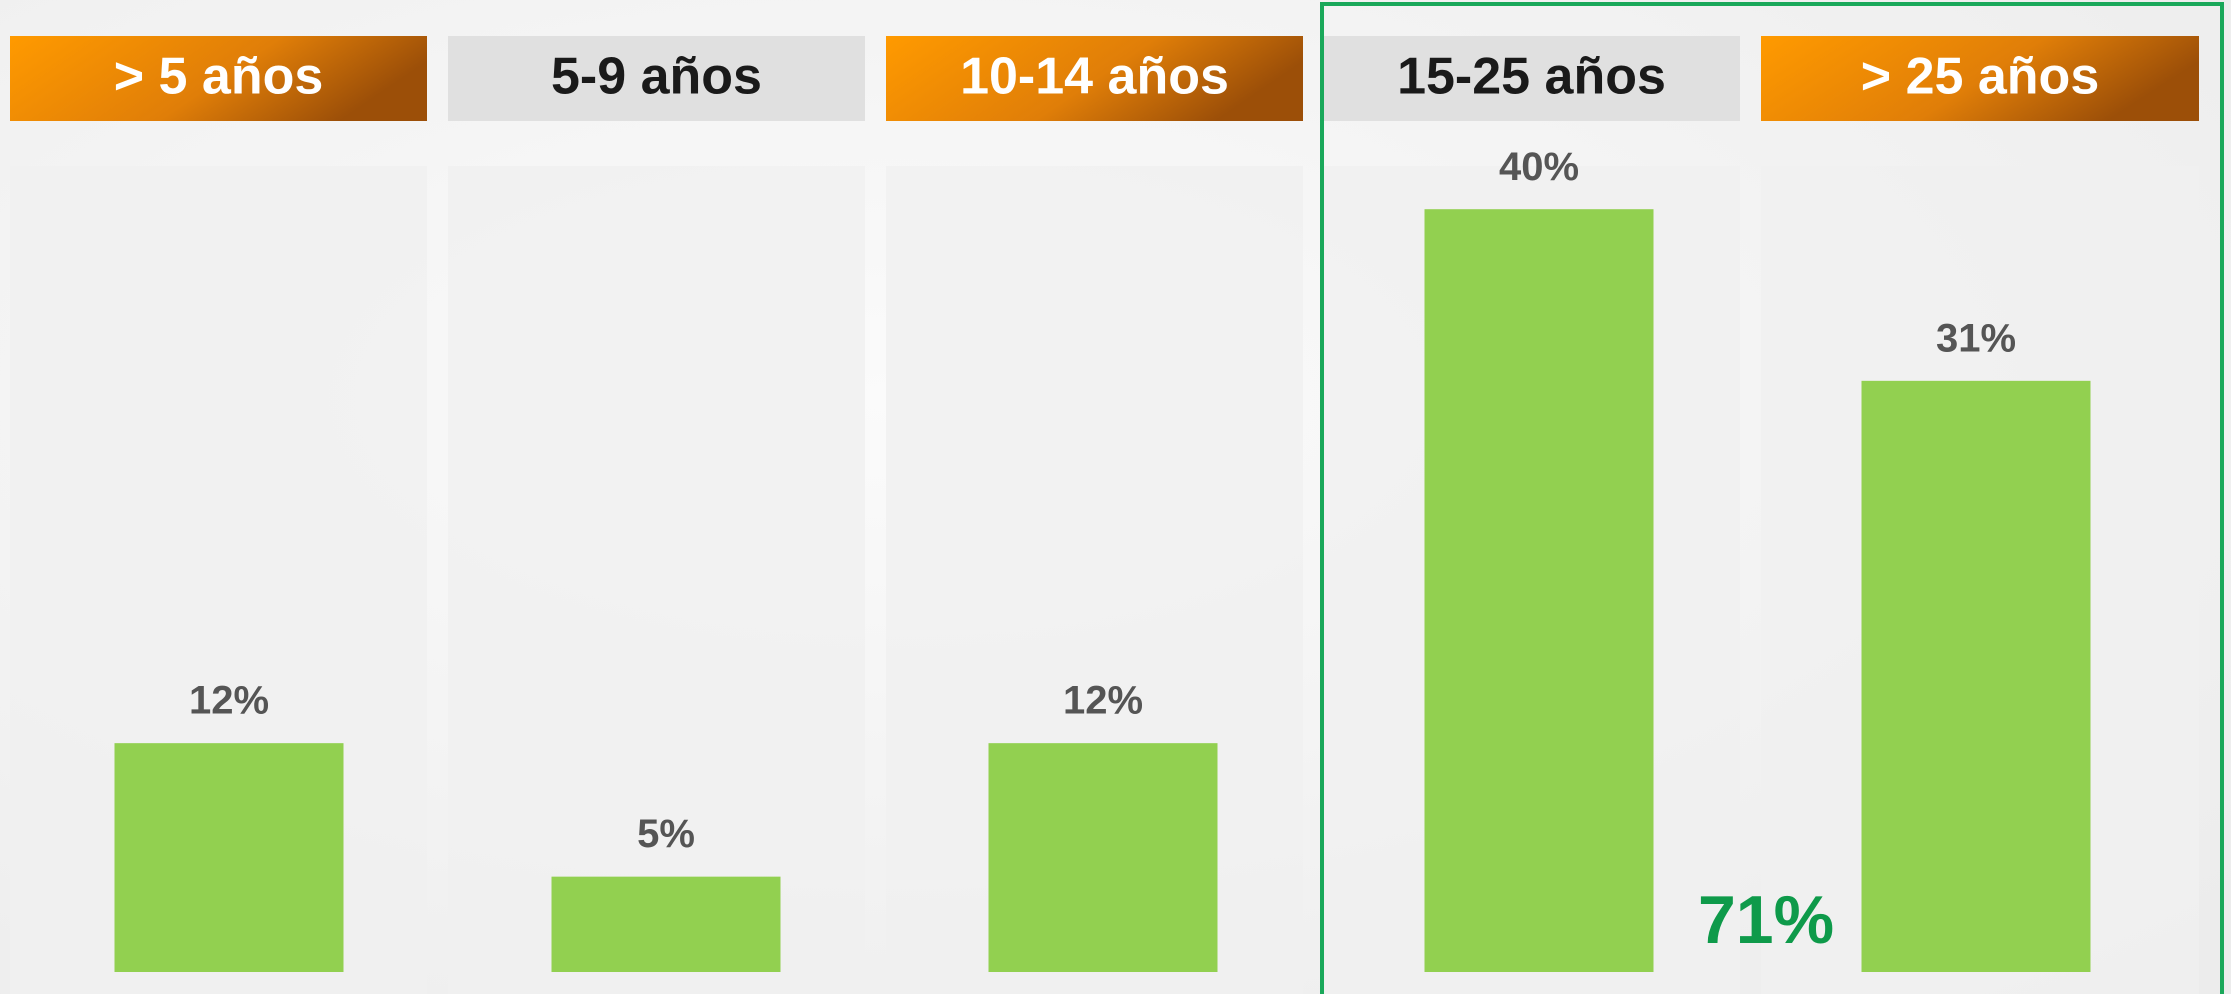  I want to click on data-label: 31%, so click(1976, 338).